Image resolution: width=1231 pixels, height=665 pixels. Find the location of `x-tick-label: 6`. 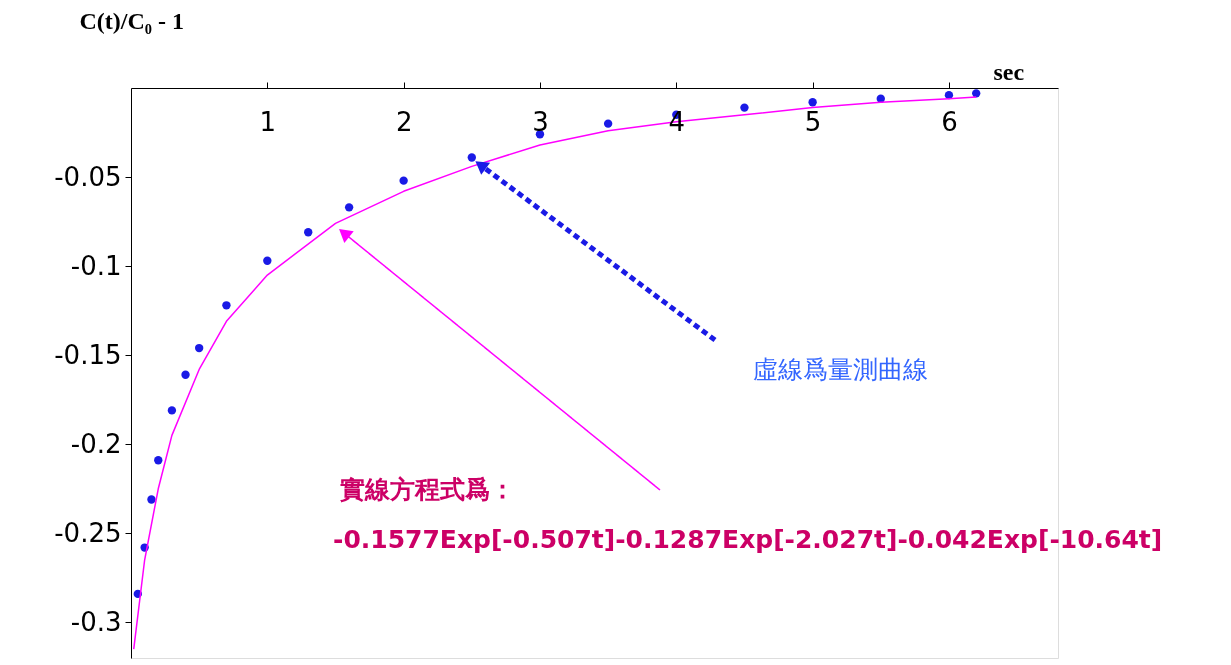

x-tick-label: 6 is located at coordinates (949, 121).